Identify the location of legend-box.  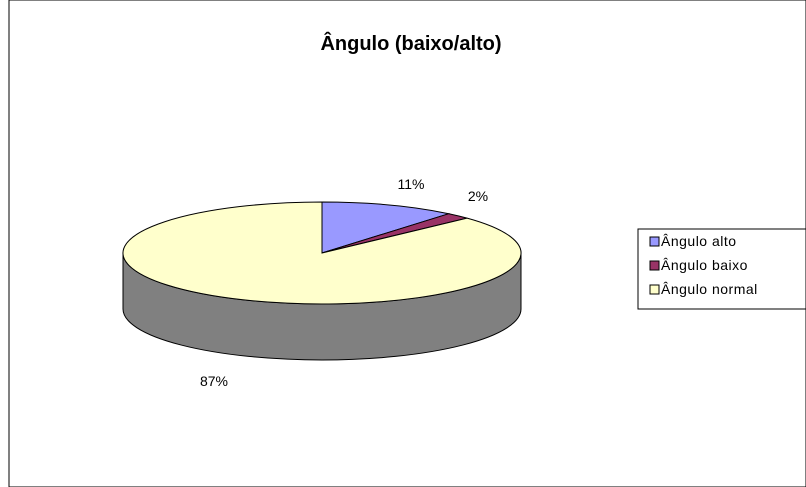
(721, 269).